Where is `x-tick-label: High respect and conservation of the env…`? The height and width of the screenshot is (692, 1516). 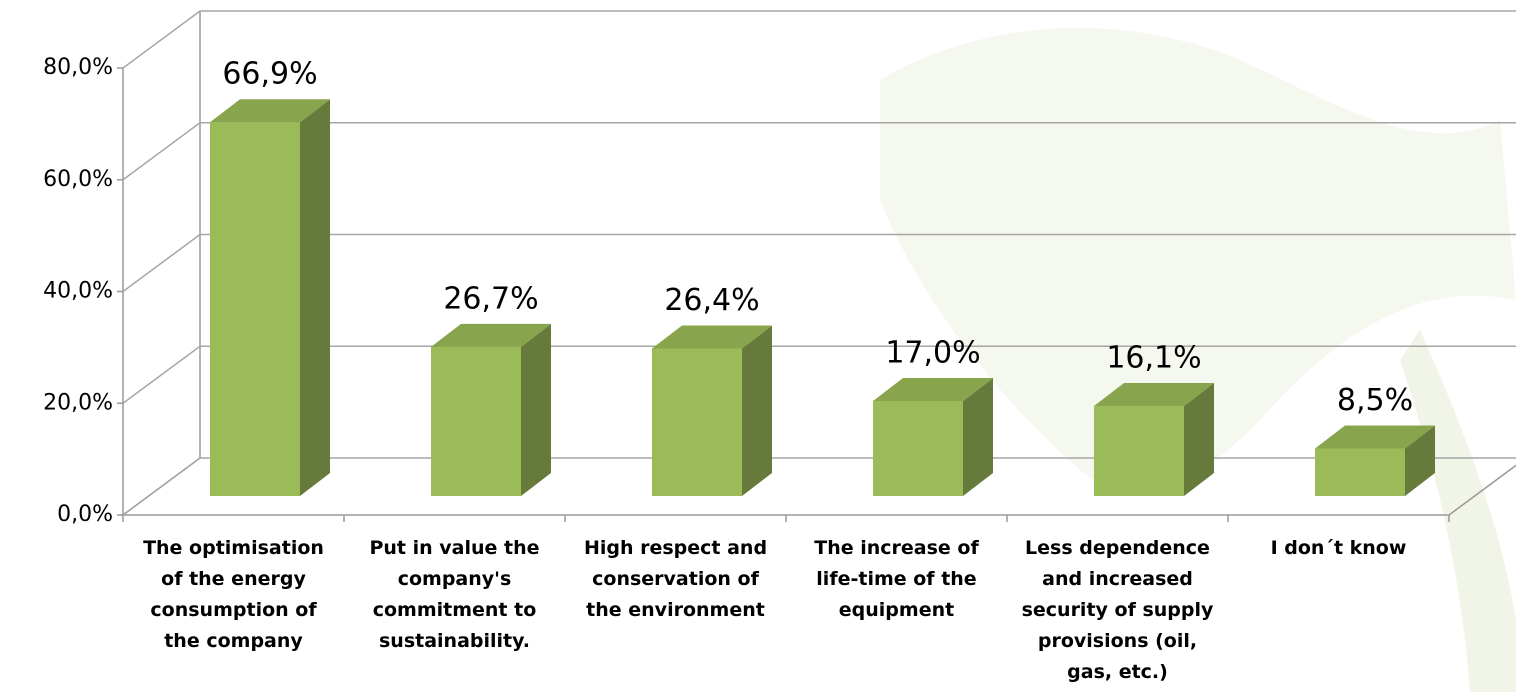 x-tick-label: High respect and conservation of the env… is located at coordinates (675, 579).